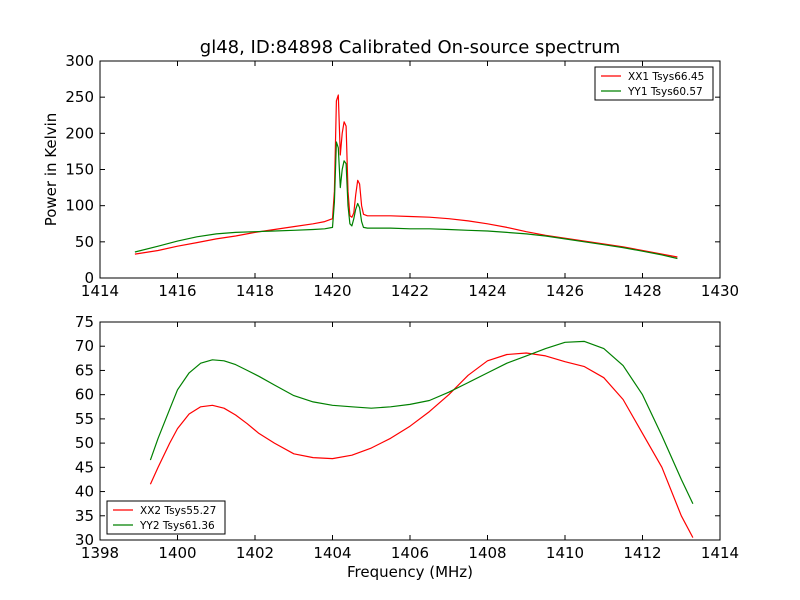 The height and width of the screenshot is (600, 800). Describe the element at coordinates (255, 291) in the screenshot. I see `x-tick-label-1: 1418` at that location.